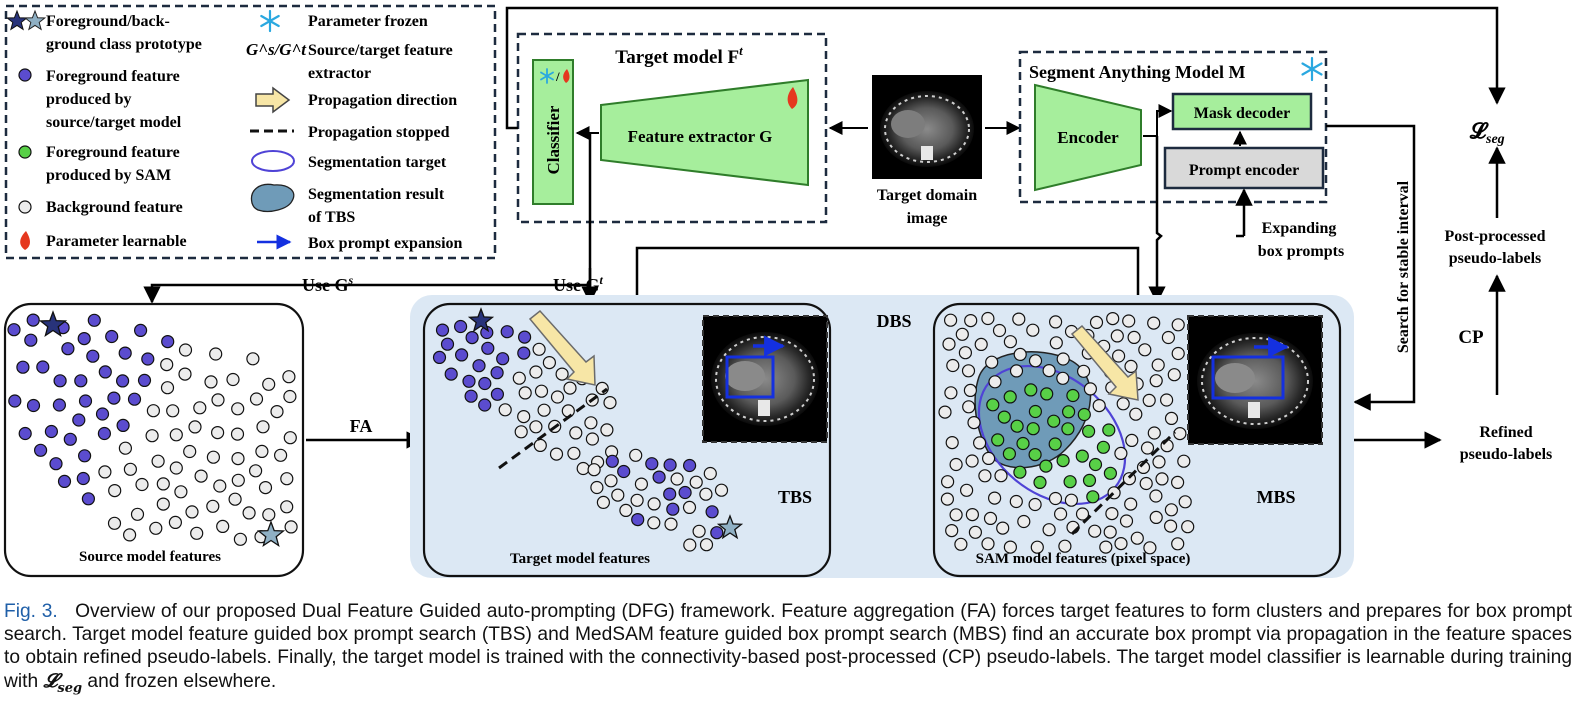 This screenshot has height=725, width=1576. What do you see at coordinates (25, 75) in the screenshot?
I see `purple-dot-icon` at bounding box center [25, 75].